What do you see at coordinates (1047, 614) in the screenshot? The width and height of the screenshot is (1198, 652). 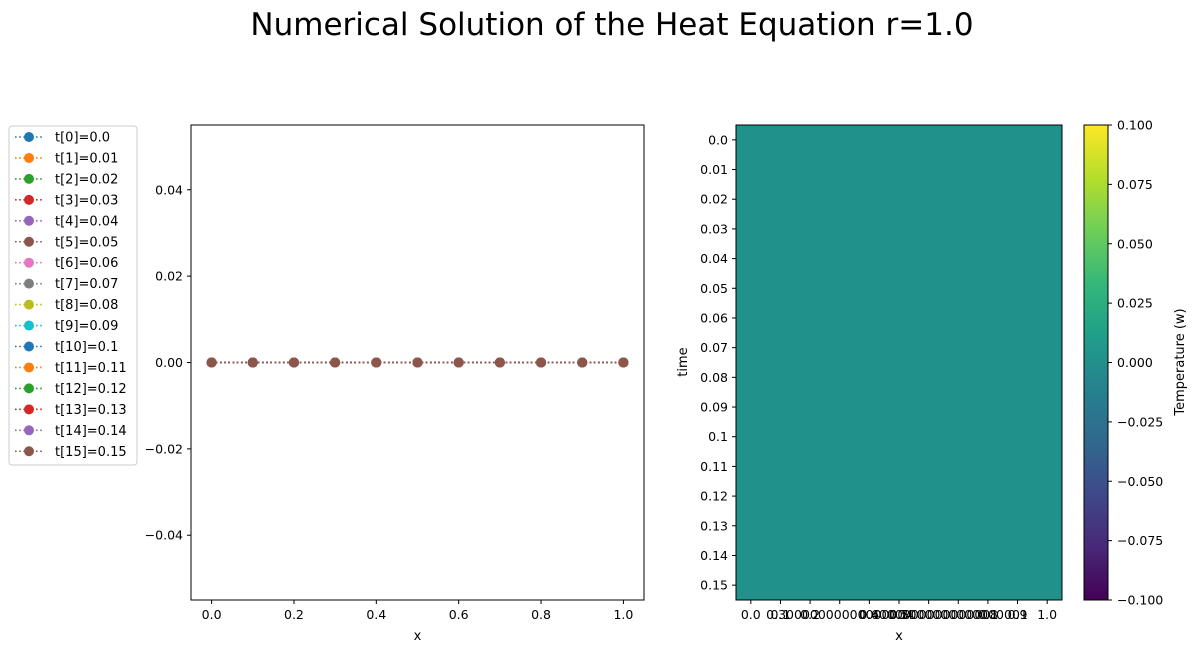 I see `heatmap-xtick-label: 1.0` at bounding box center [1047, 614].